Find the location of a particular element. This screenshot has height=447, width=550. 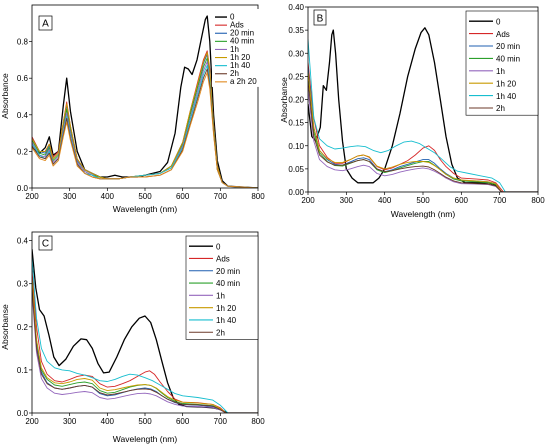

panel-c-y-tick-label: 0.4 is located at coordinates (23, 241).